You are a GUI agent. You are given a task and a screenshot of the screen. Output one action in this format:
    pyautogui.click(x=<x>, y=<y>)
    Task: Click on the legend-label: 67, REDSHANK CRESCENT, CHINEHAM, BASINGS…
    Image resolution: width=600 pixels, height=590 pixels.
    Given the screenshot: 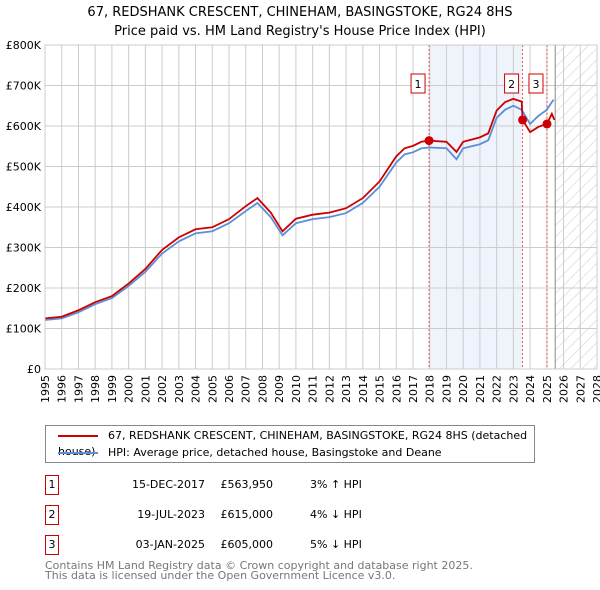 What is the action you would take?
    pyautogui.click(x=293, y=443)
    